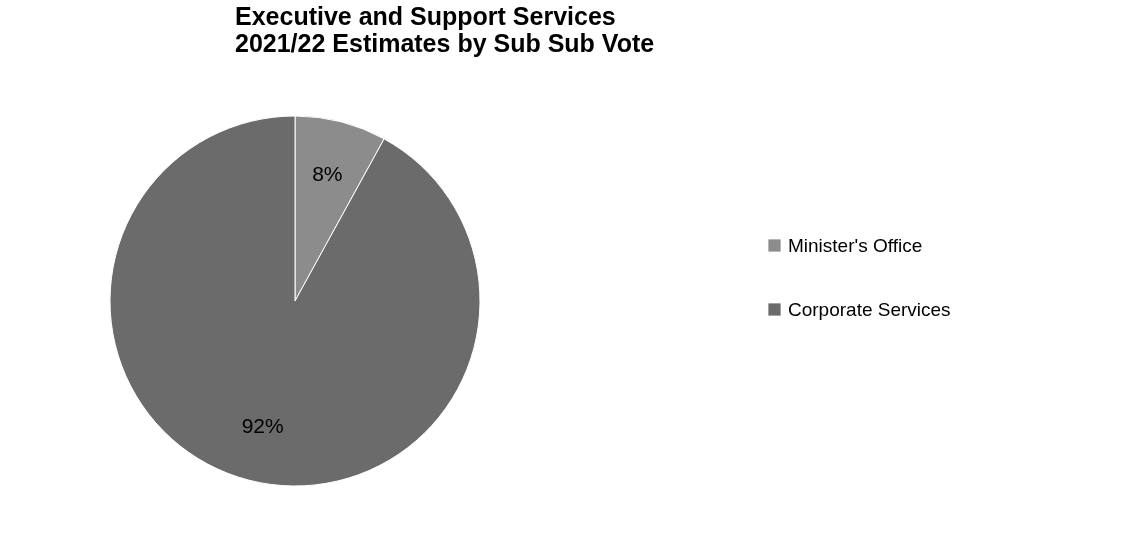  I want to click on legend-label: Minister's Office, so click(855, 245).